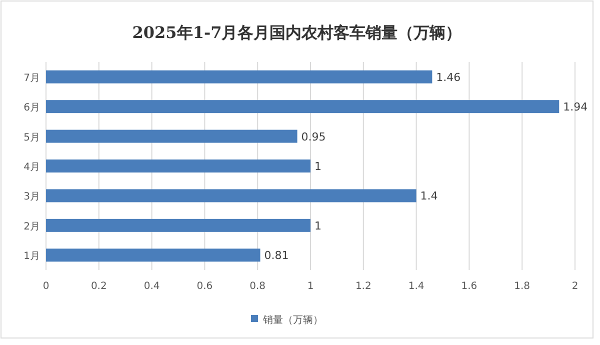 The height and width of the screenshot is (345, 600). Describe the element at coordinates (522, 286) in the screenshot. I see `x-tick-label: 1.8` at that location.